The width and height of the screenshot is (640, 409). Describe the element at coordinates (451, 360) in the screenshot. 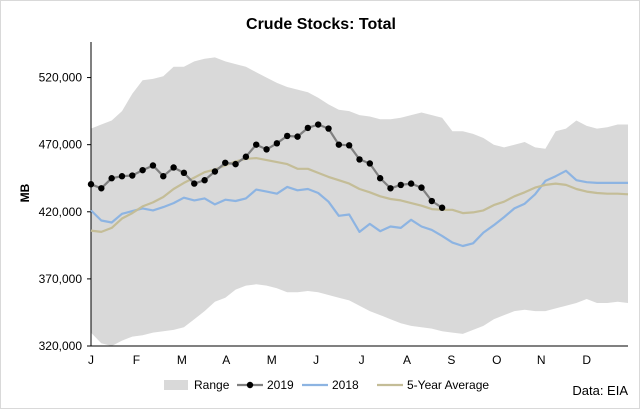

I see `x-tick-label: S` at that location.